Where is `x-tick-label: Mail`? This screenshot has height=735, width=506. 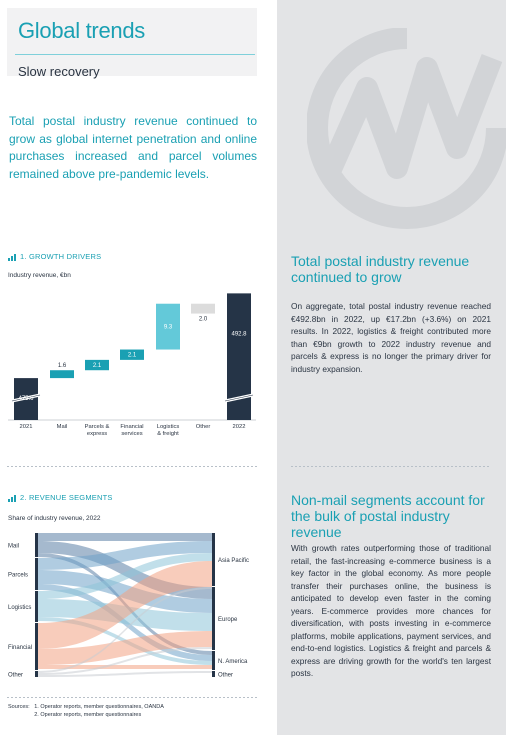 x-tick-label: Mail is located at coordinates (62, 427).